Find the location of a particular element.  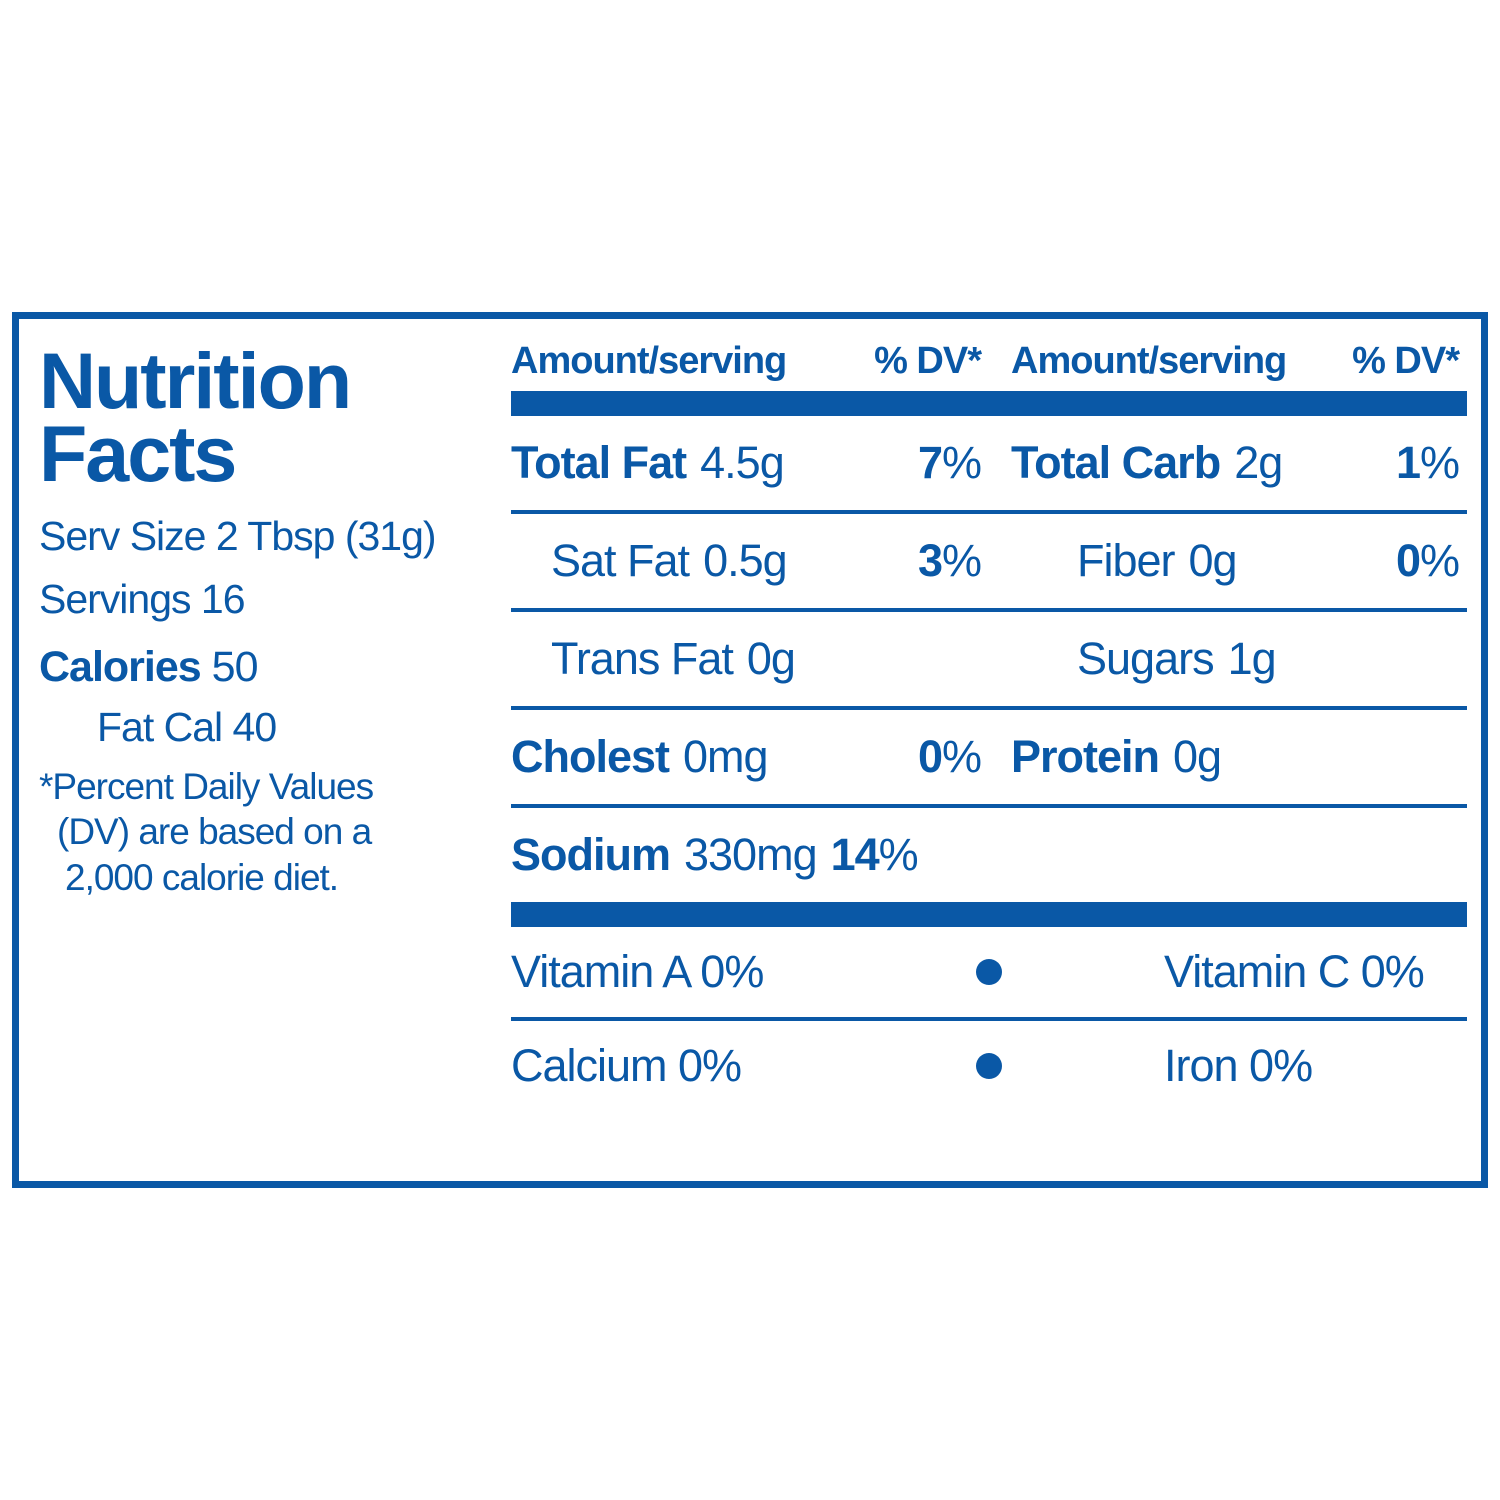

total-carb-value: 2g is located at coordinates (1258, 462).